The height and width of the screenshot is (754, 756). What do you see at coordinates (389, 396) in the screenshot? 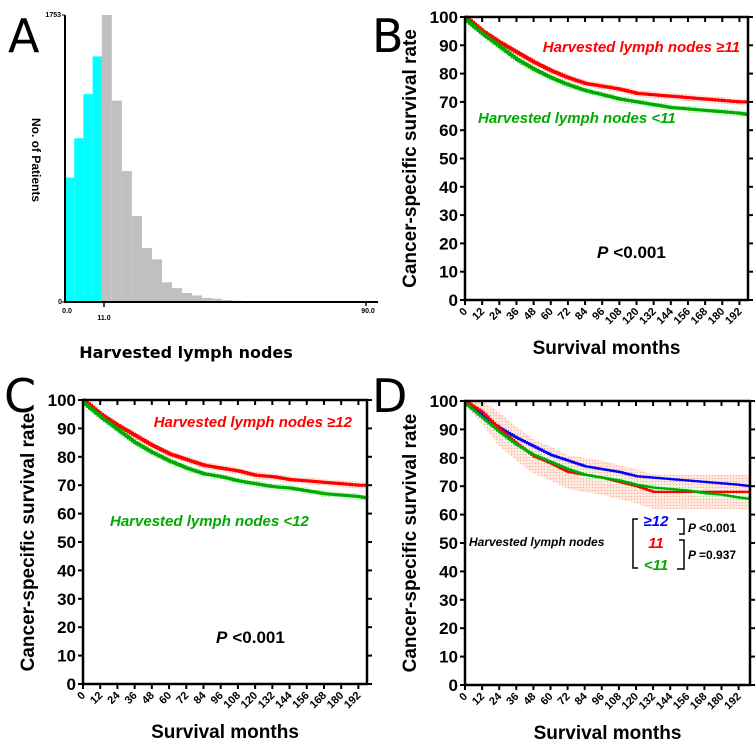
I see `panel-letter-d: D` at bounding box center [389, 396].